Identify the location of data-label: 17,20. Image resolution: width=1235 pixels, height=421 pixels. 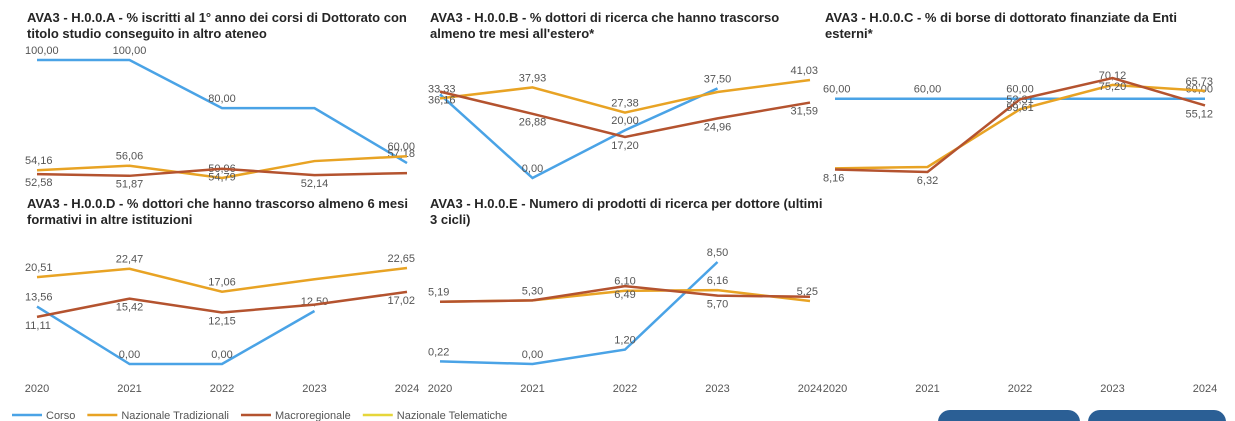
(625, 146).